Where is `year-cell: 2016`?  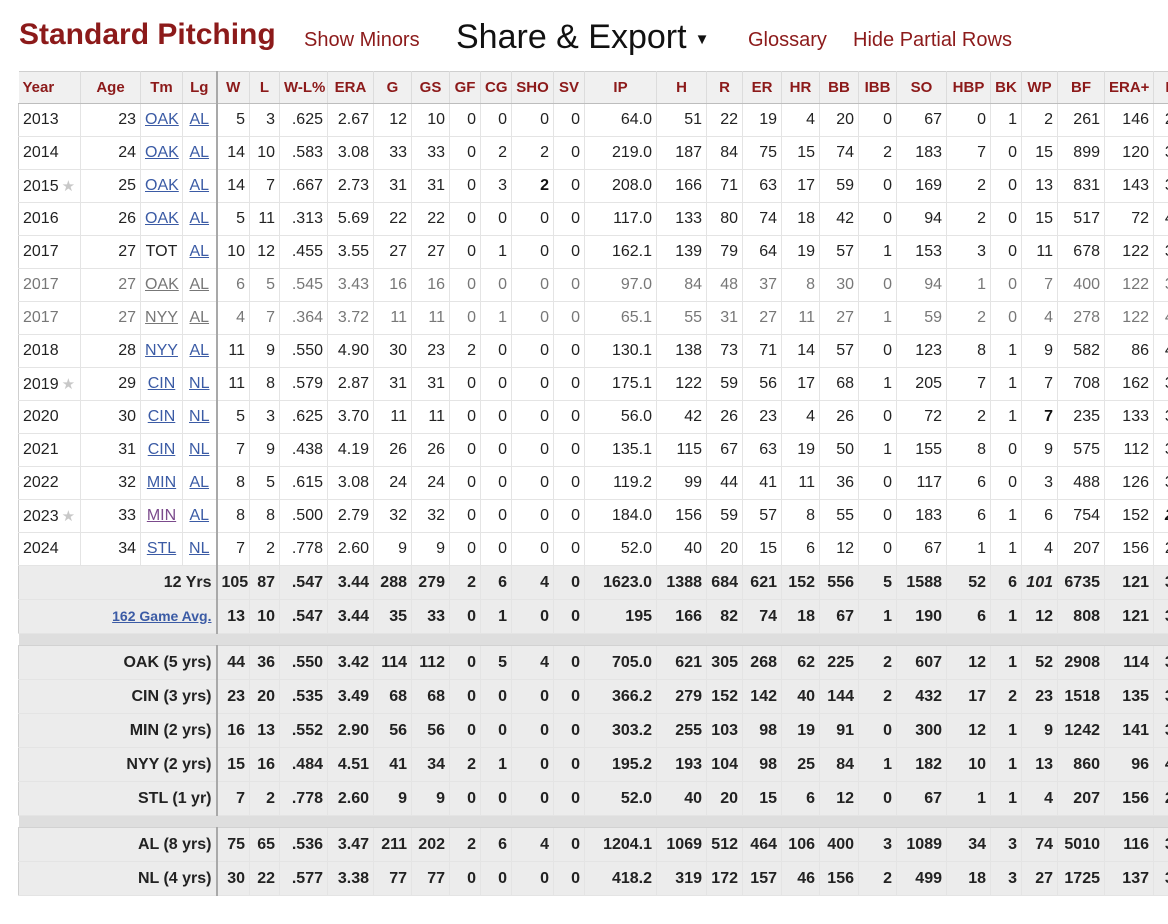 year-cell: 2016 is located at coordinates (49, 219).